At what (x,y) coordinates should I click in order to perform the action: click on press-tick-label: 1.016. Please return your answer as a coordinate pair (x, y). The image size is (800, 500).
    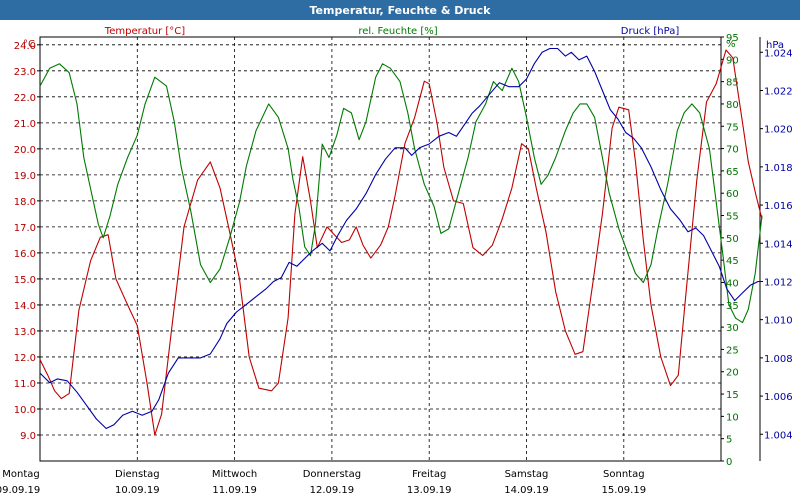
    Looking at the image, I should click on (778, 206).